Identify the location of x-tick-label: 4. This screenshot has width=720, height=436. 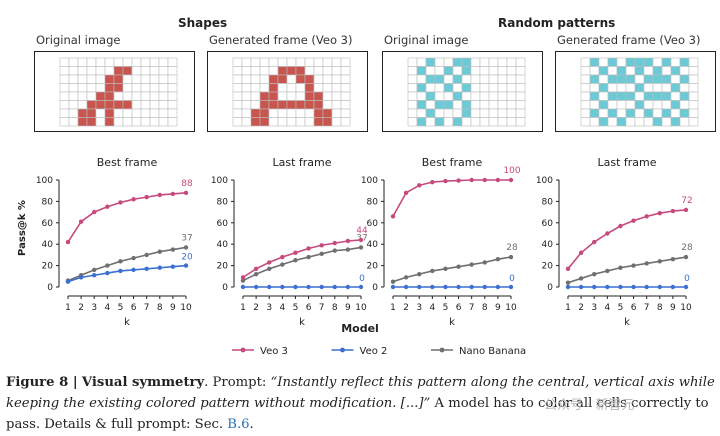
(282, 308).